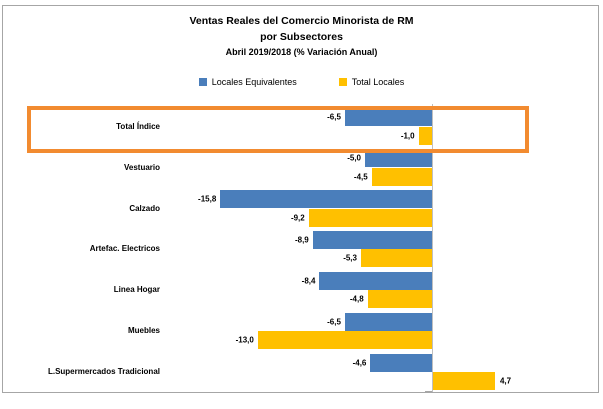 The image size is (603, 409). I want to click on bar-value-label: -5,0, so click(354, 158).